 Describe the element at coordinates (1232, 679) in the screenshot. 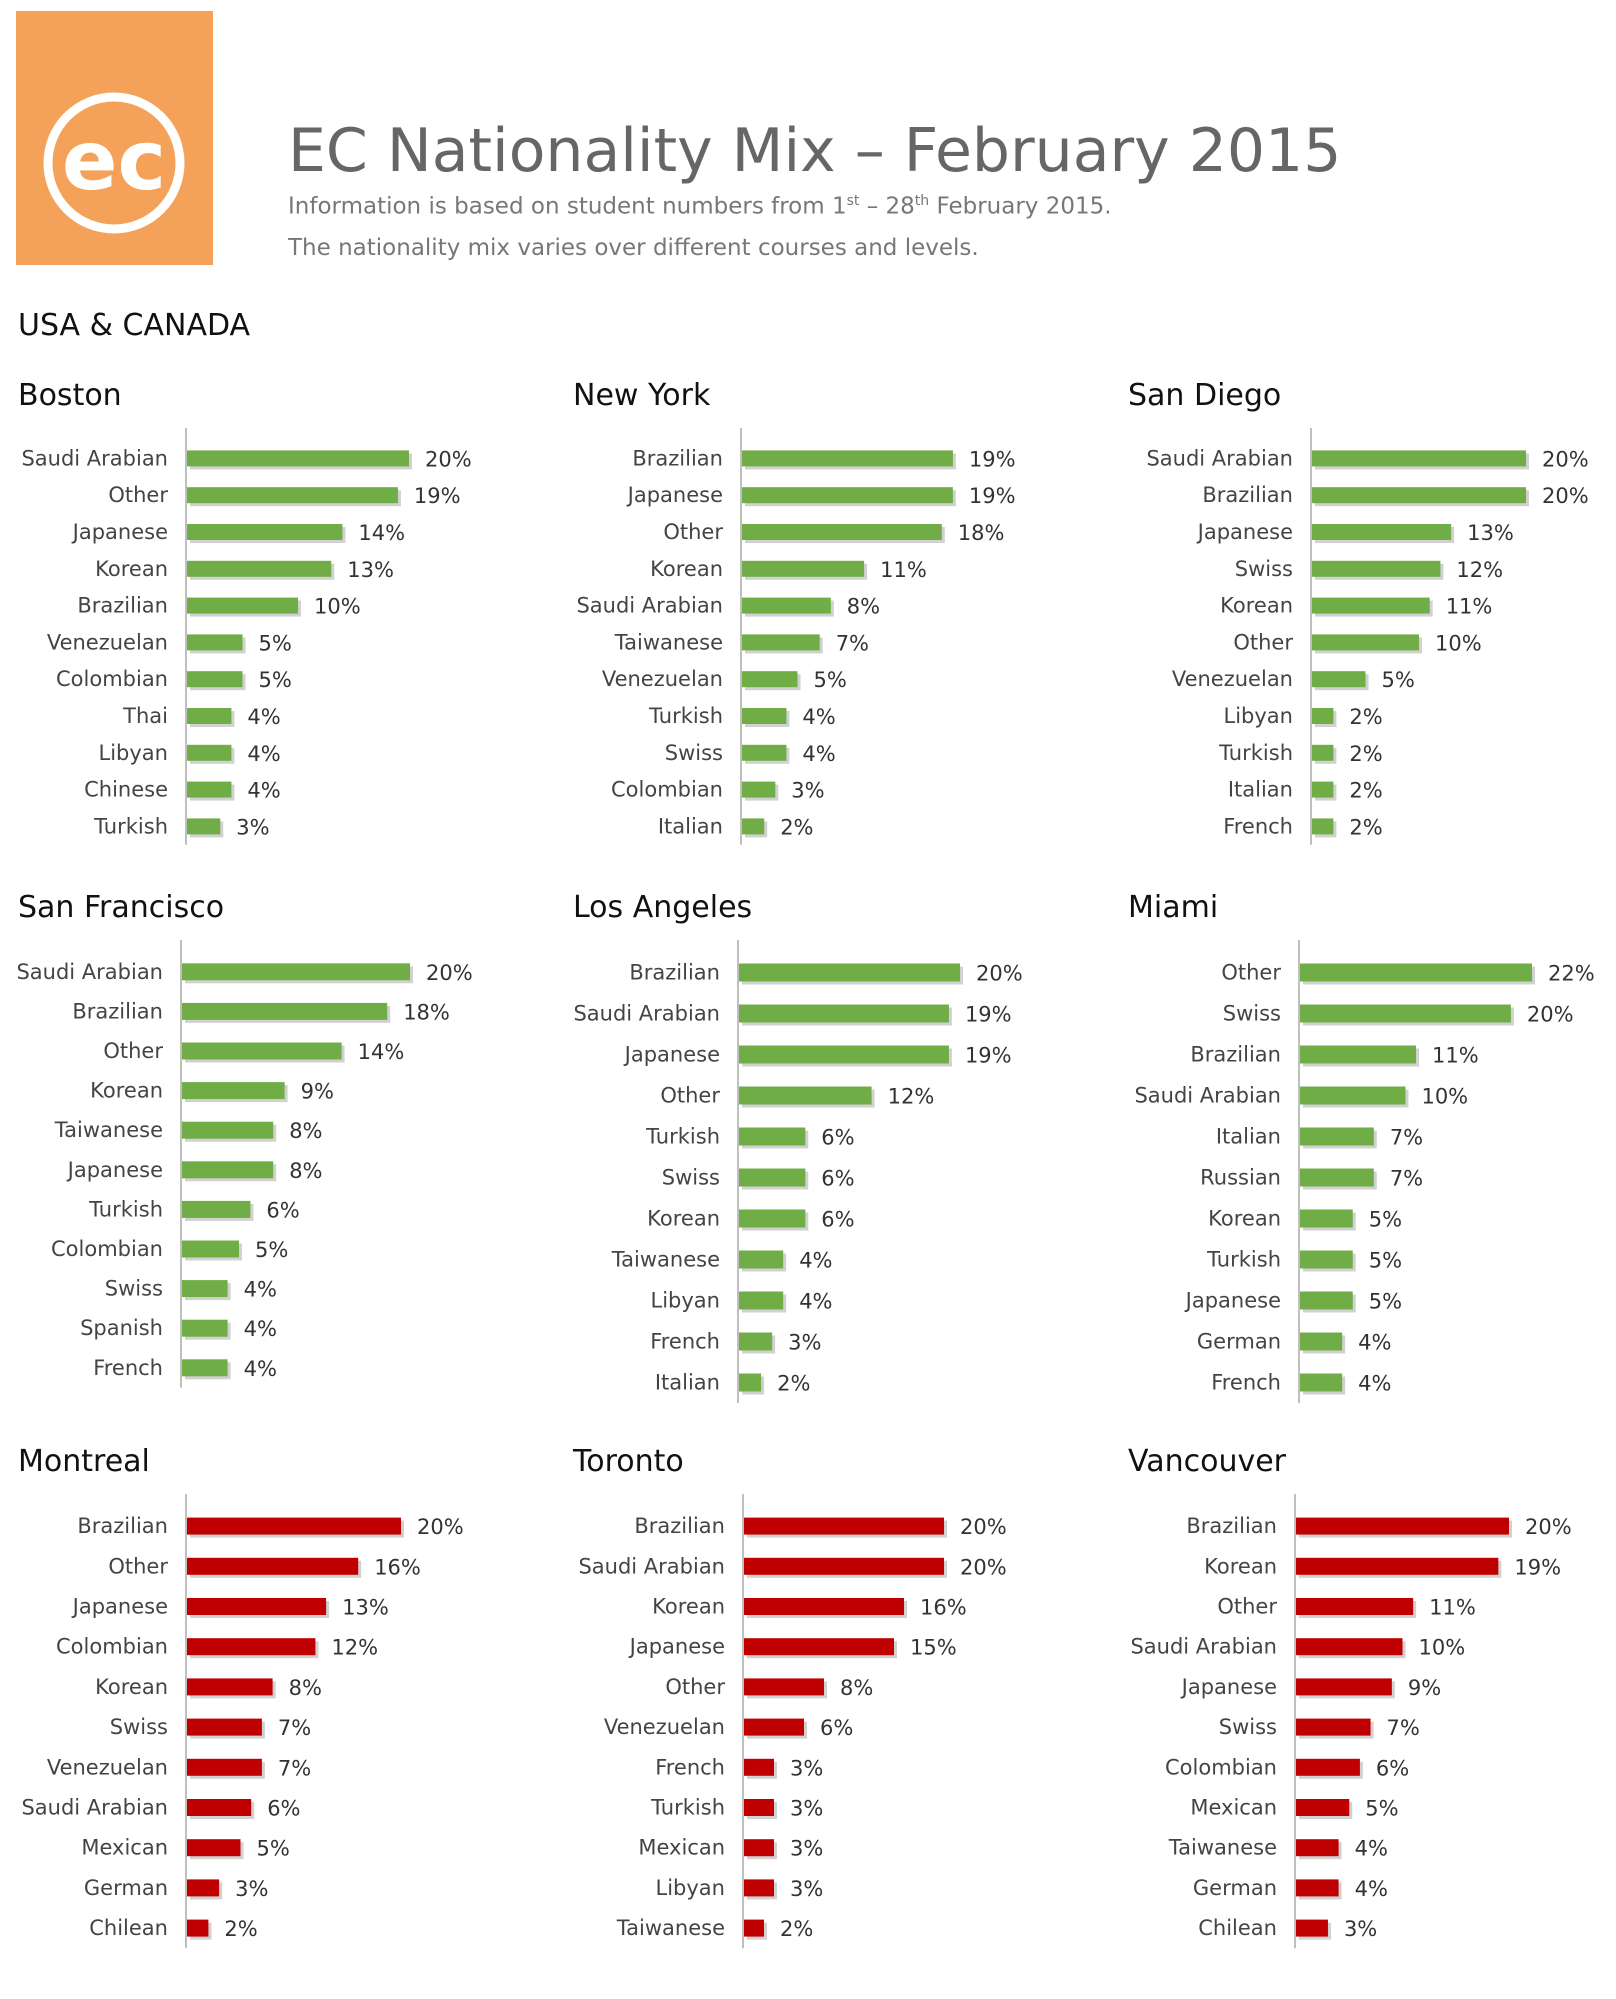

I see `category-label: Venezuelan` at that location.